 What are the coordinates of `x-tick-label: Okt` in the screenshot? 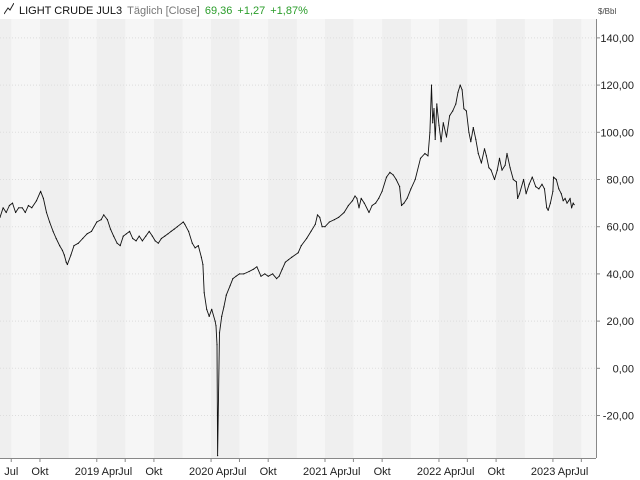 It's located at (153, 472).